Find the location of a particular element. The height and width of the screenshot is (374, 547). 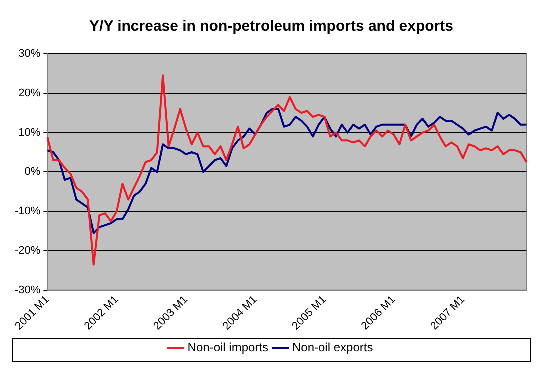

y-tick-label: 0% is located at coordinates (32, 172).